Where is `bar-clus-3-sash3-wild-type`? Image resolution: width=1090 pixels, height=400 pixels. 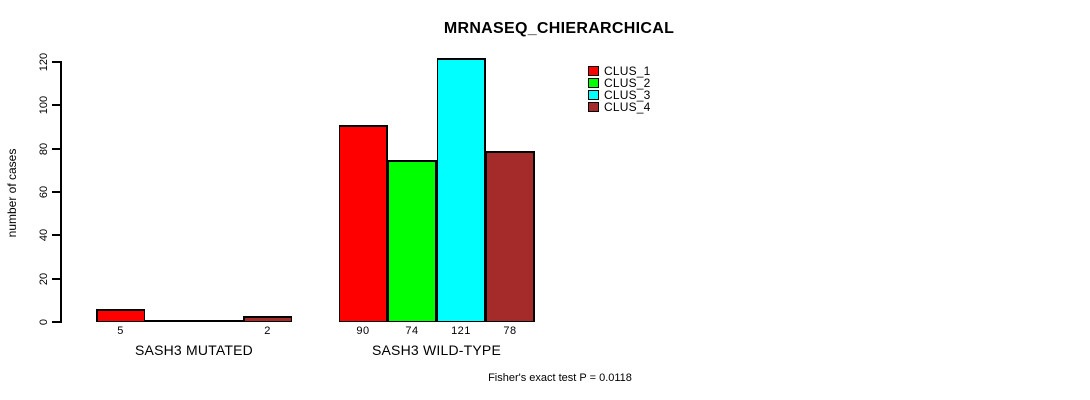
bar-clus-3-sash3-wild-type is located at coordinates (461, 190).